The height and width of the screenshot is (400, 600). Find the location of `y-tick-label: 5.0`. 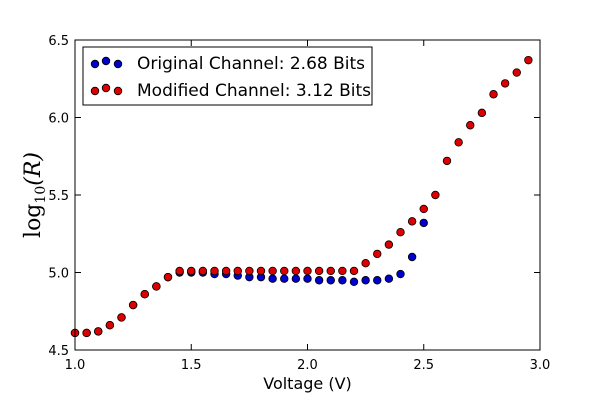

y-tick-label: 5.0 is located at coordinates (58, 274).